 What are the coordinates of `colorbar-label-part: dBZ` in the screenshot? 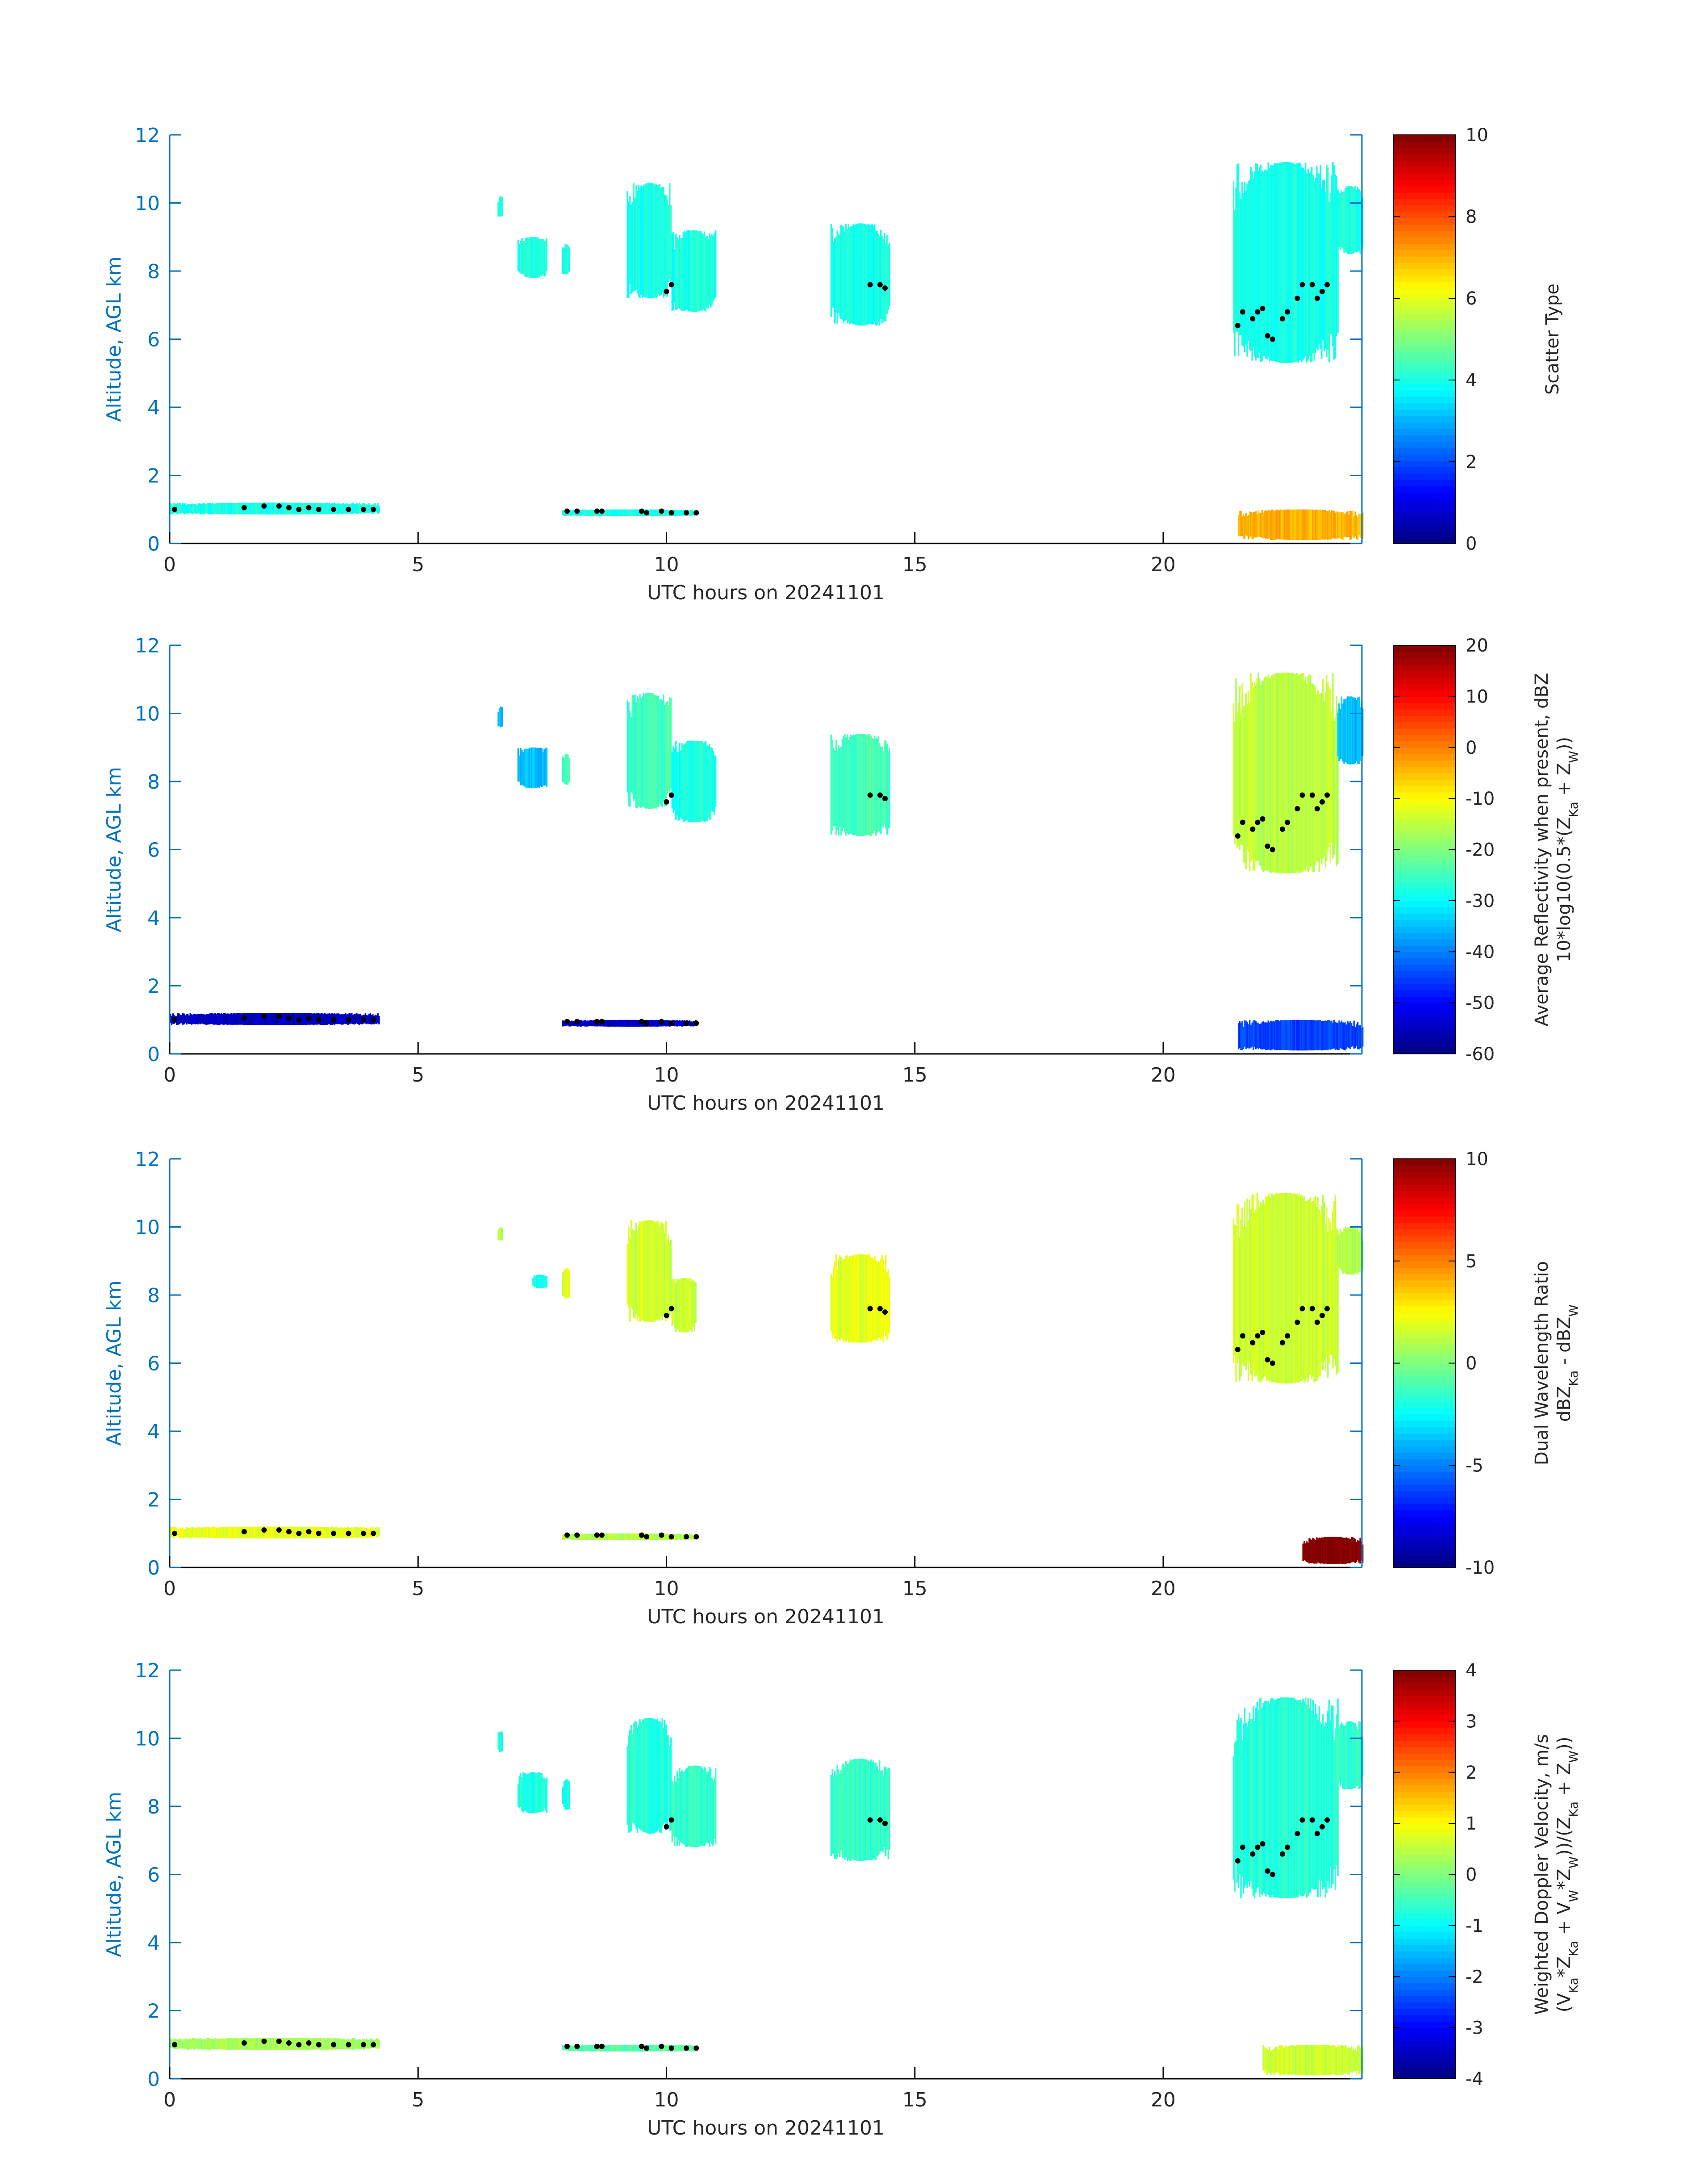 It's located at (1564, 1404).